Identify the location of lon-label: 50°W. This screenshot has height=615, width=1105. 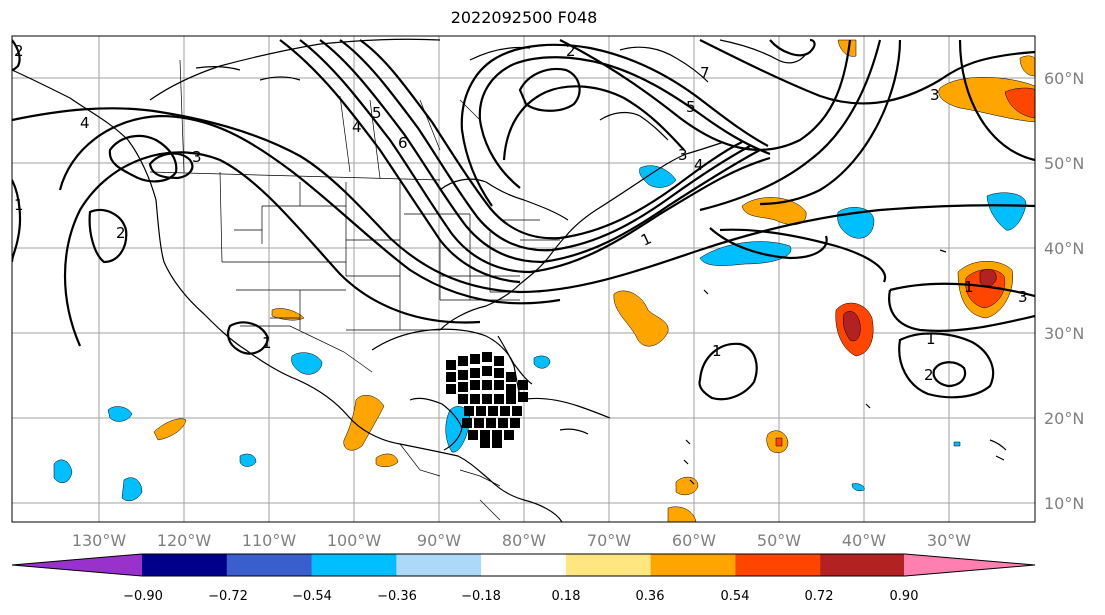
(779, 540).